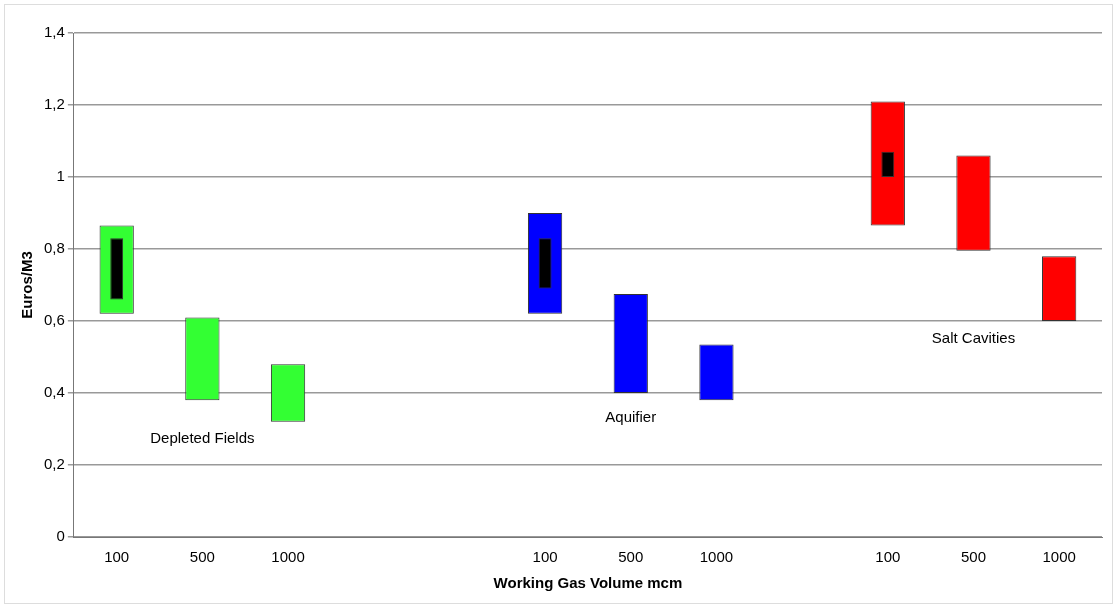 This screenshot has width=1117, height=608. What do you see at coordinates (27, 285) in the screenshot?
I see `y-axis-title: Euros/M3` at bounding box center [27, 285].